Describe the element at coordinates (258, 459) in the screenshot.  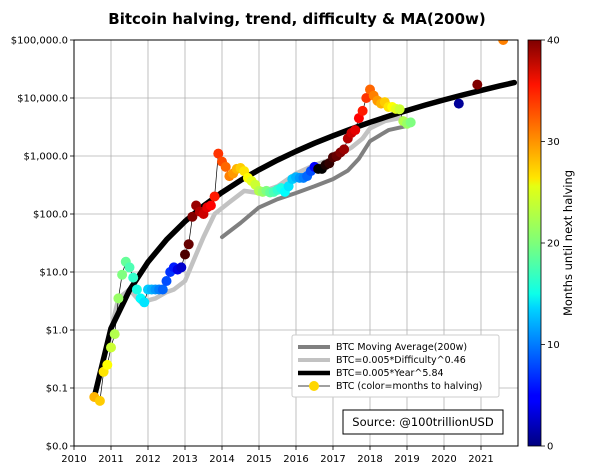
I see `x-tick-label: 2015` at that location.